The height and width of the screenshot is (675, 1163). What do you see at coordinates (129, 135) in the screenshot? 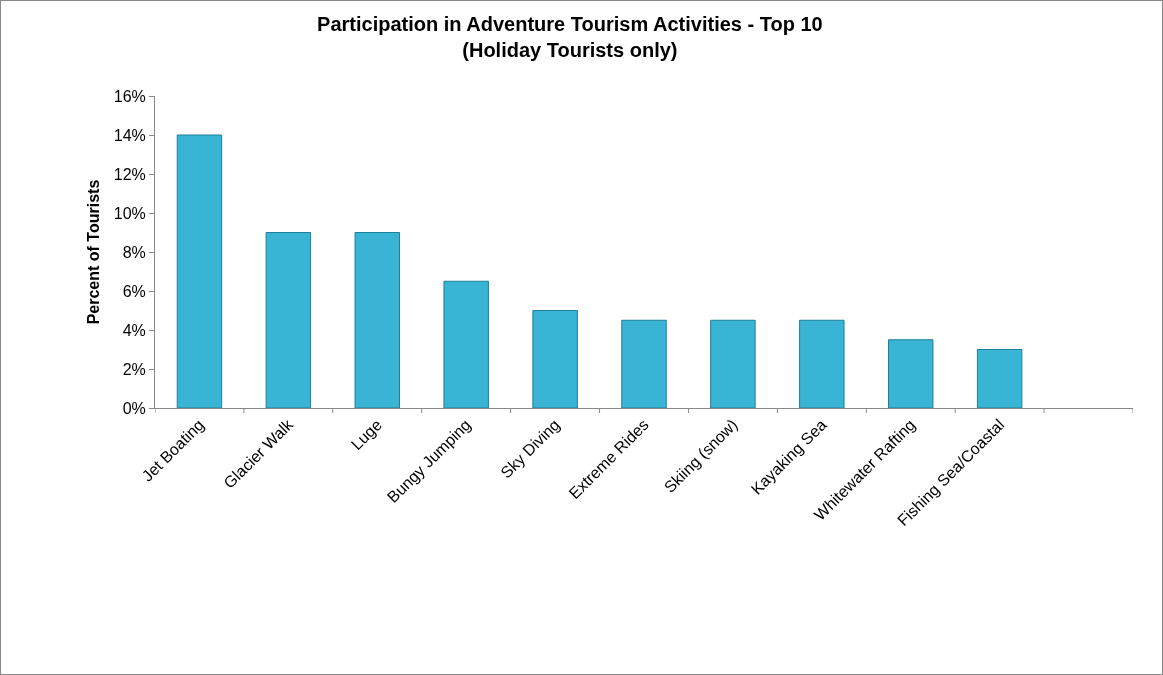
I see `y-tick-label: 14%` at bounding box center [129, 135].